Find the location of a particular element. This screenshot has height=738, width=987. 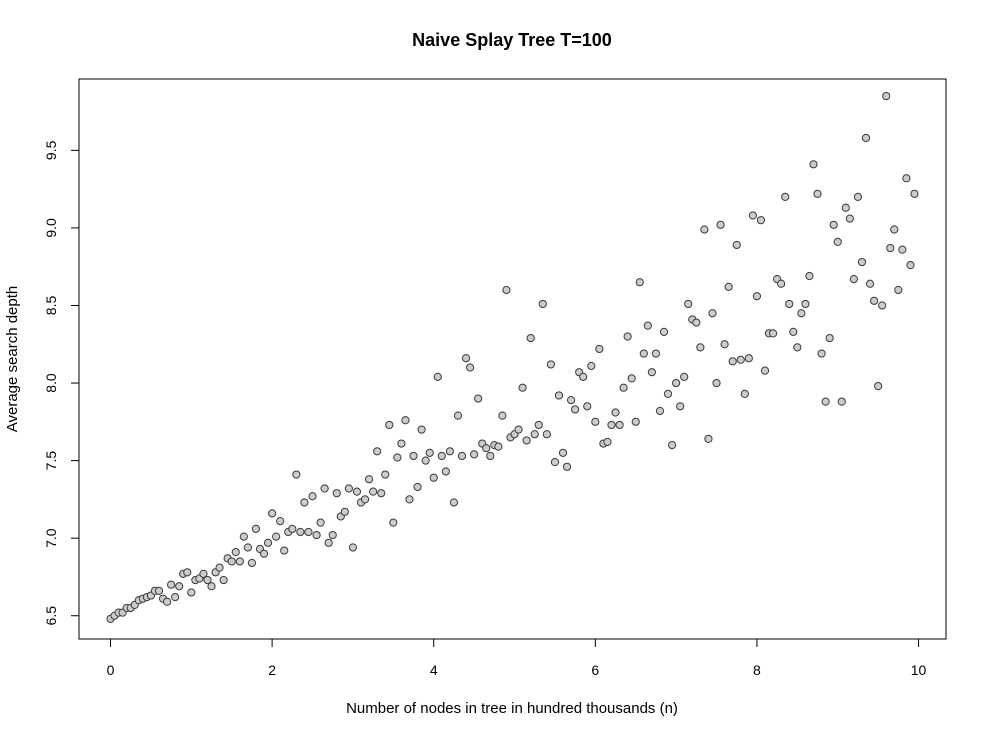

x-tick-label: 4 is located at coordinates (434, 670).